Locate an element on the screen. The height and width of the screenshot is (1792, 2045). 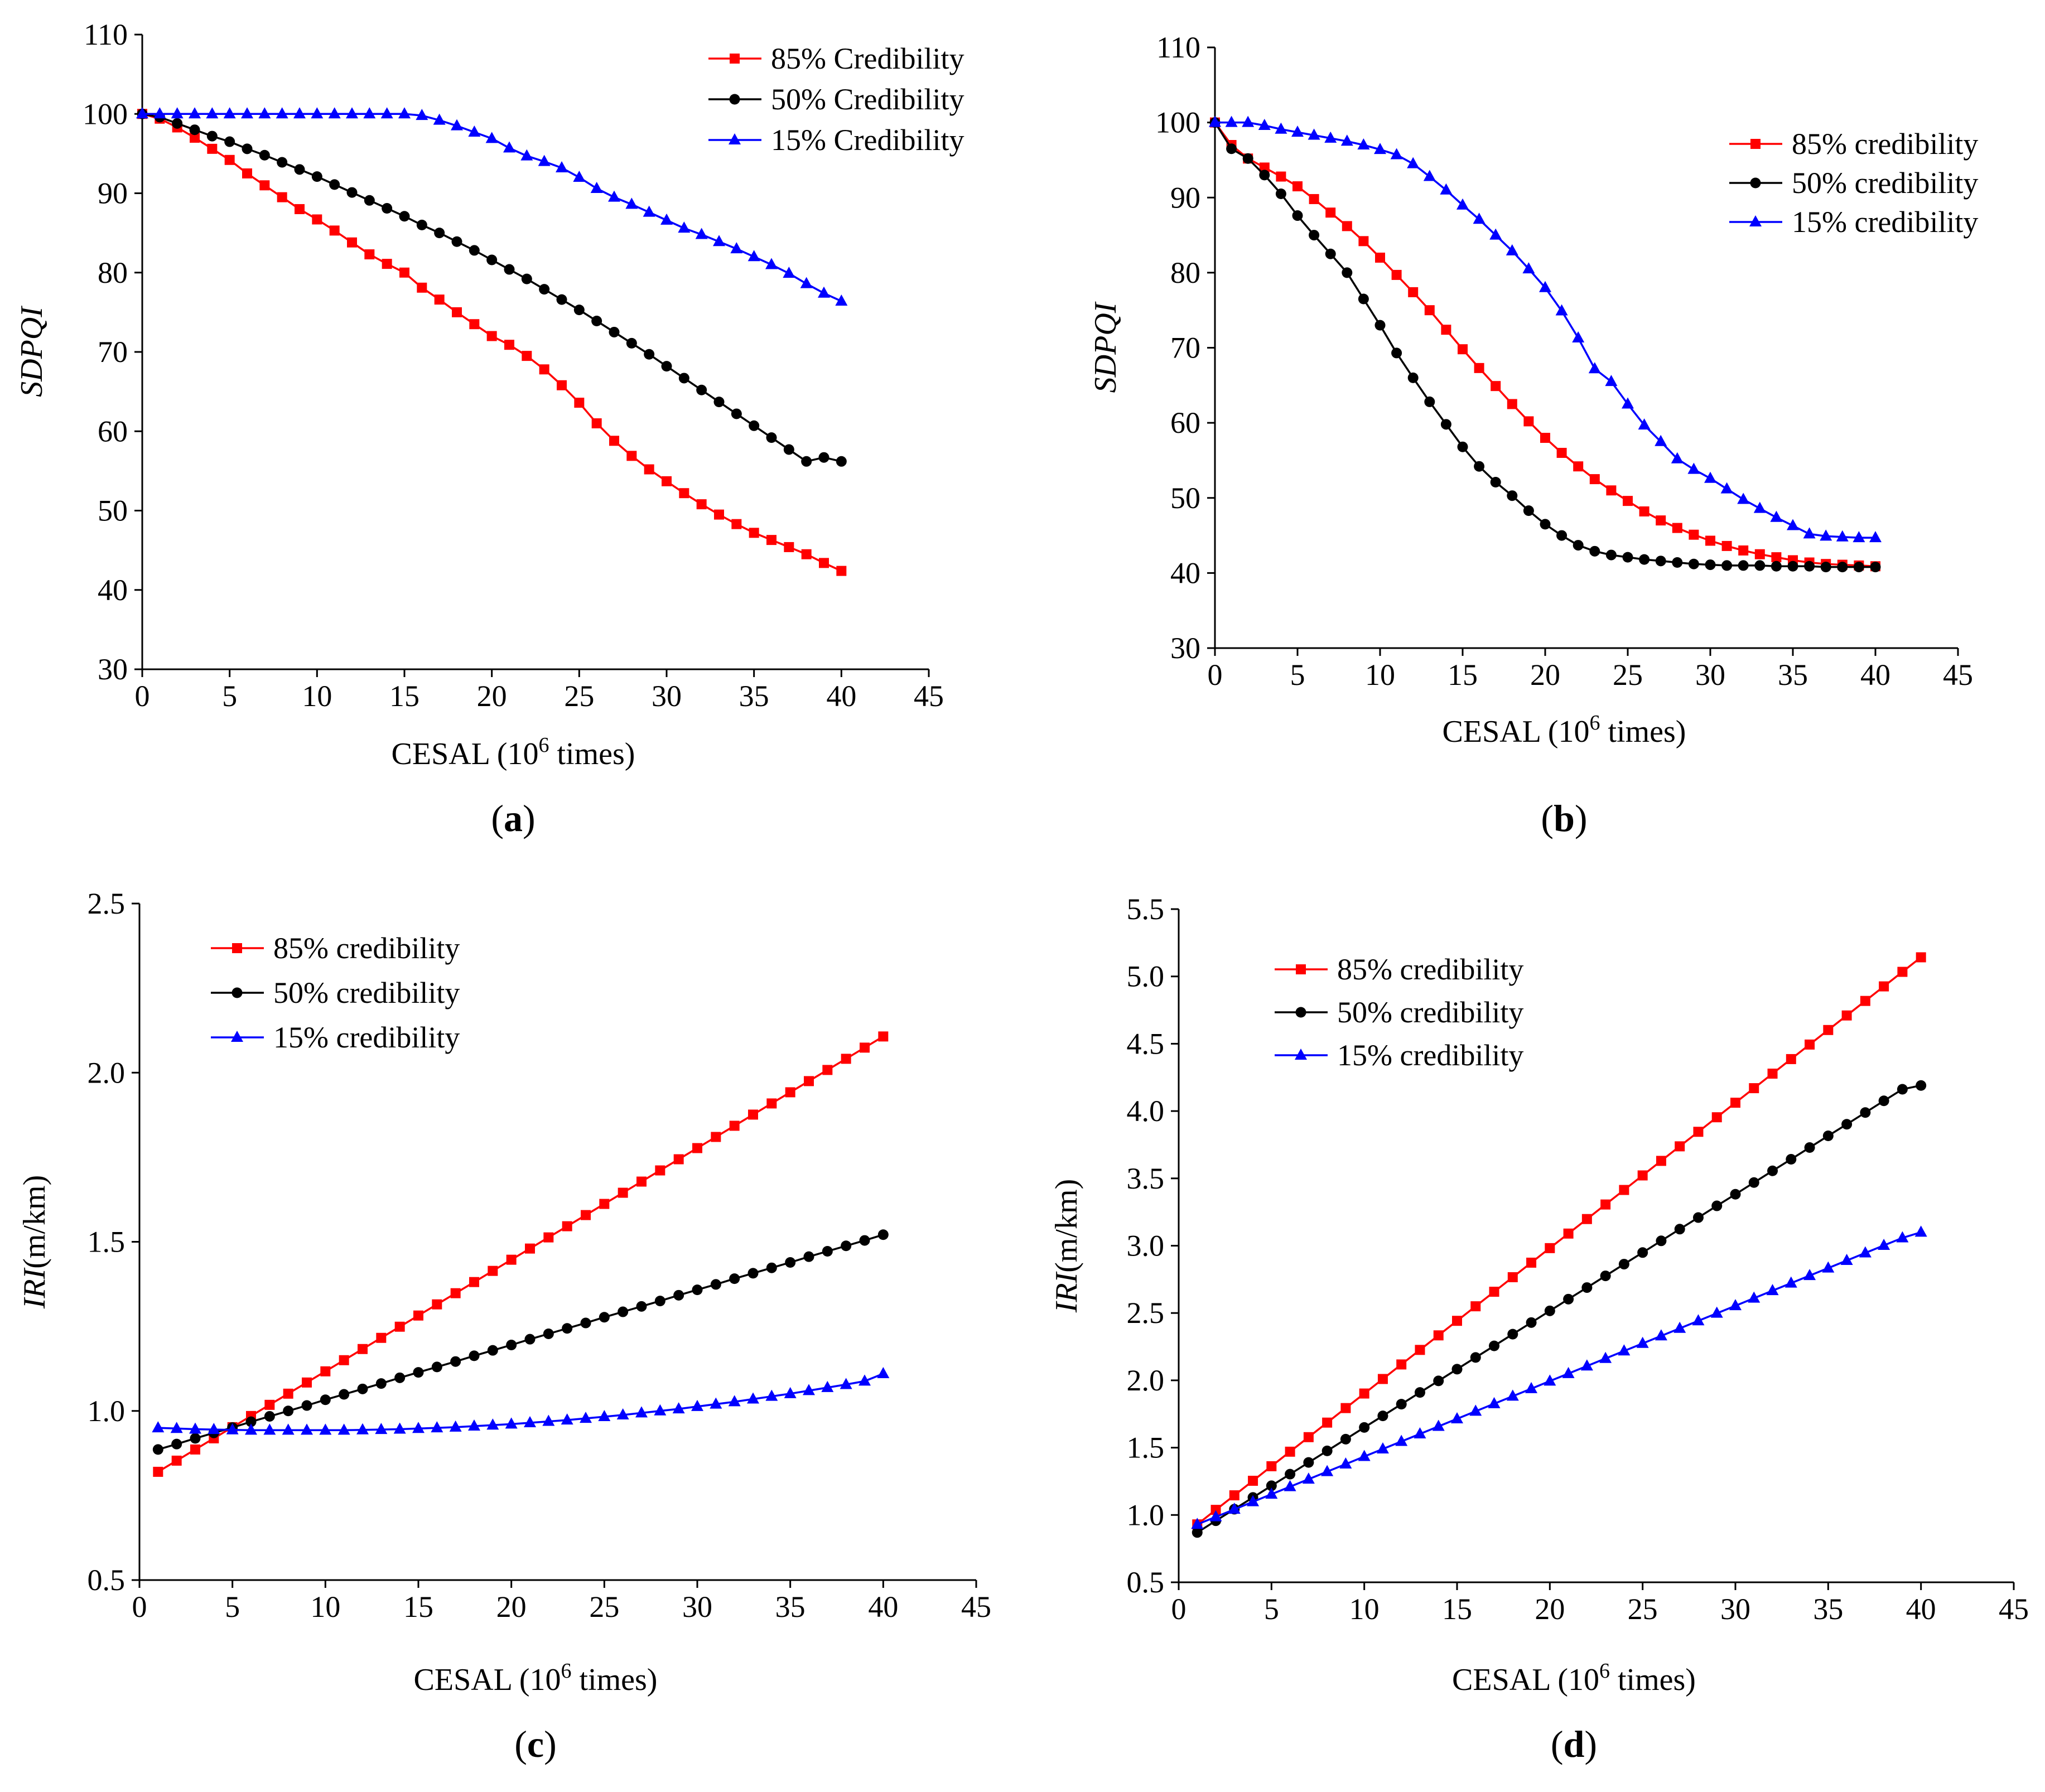
y-tick-label: 0.5 is located at coordinates (1146, 1583).